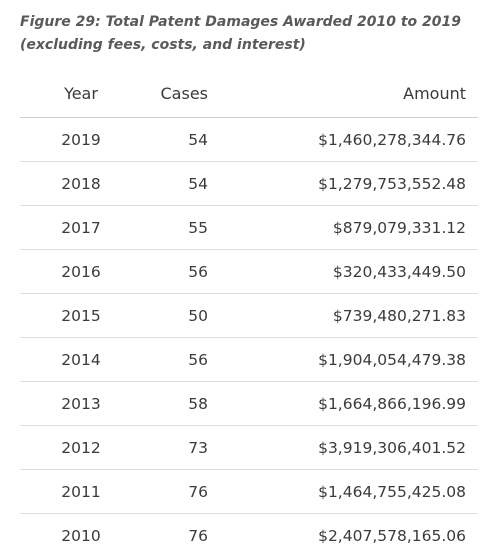  I want to click on cell-year: 2016, so click(81, 271).